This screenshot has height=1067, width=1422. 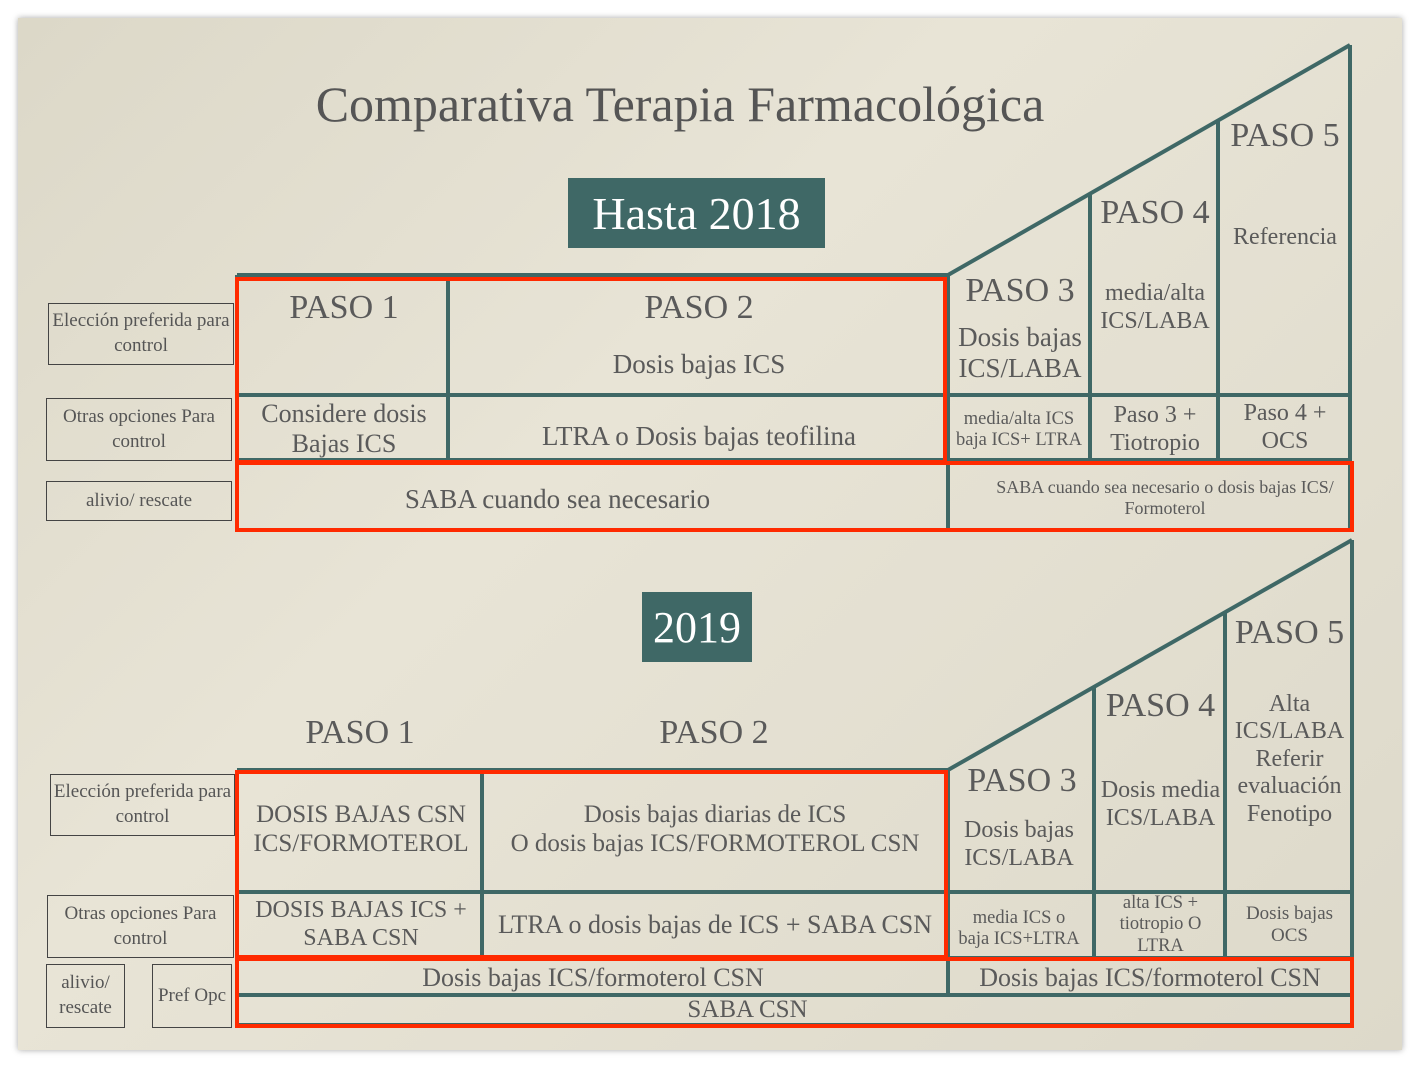 I want to click on step-2-other: LTRA o dosis bajas de ICS + SABA CSN, so click(x=715, y=925).